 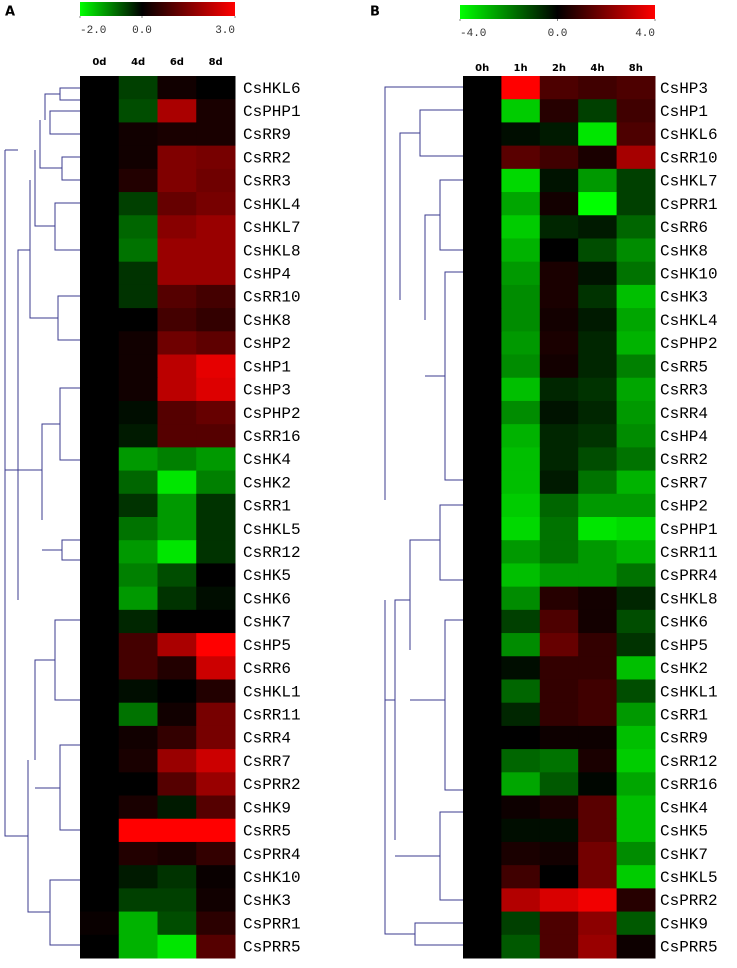 What do you see at coordinates (689, 878) in the screenshot?
I see `row-label: CsHKL5` at bounding box center [689, 878].